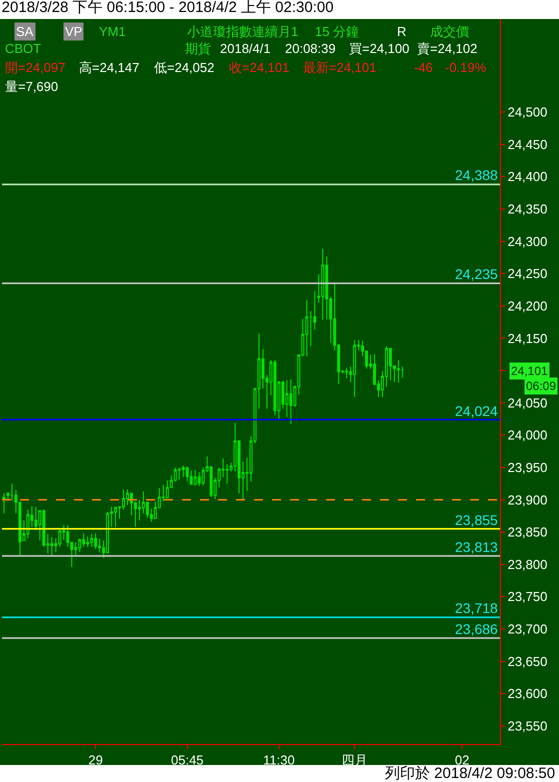 The height and width of the screenshot is (782, 559). What do you see at coordinates (466, 67) in the screenshot?
I see `annotation: -0.19%` at bounding box center [466, 67].